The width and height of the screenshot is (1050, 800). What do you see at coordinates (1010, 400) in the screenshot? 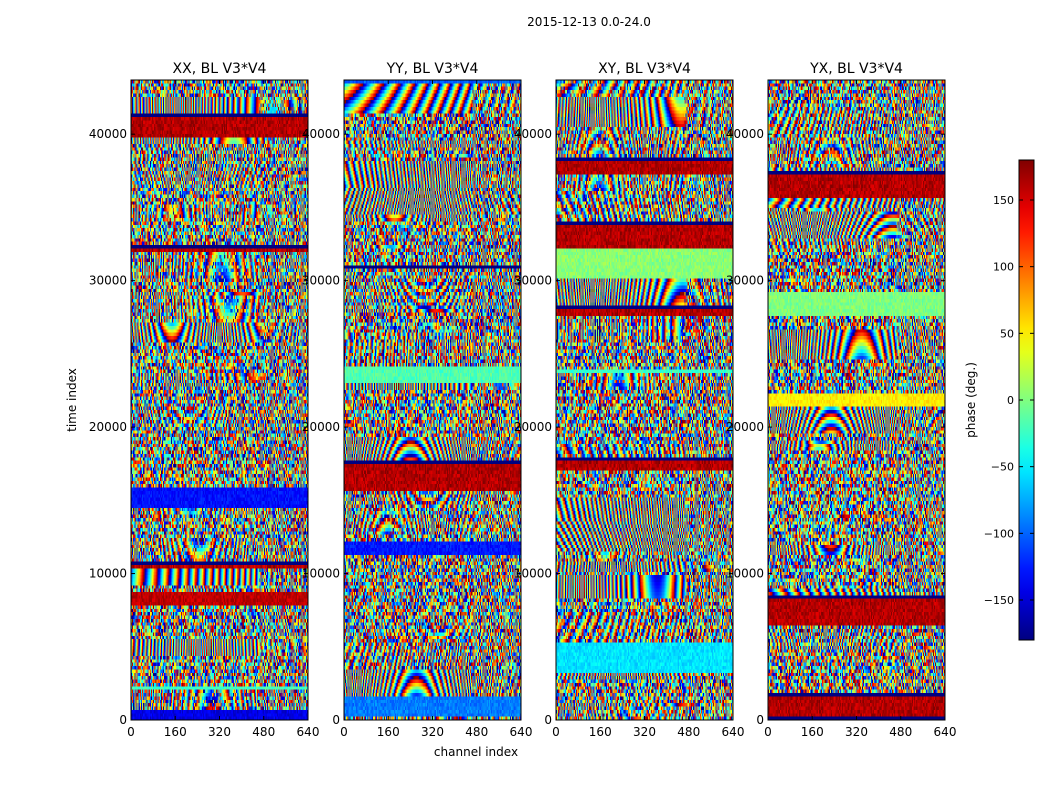
I see `colorbar-tick-label: 0` at bounding box center [1010, 400].